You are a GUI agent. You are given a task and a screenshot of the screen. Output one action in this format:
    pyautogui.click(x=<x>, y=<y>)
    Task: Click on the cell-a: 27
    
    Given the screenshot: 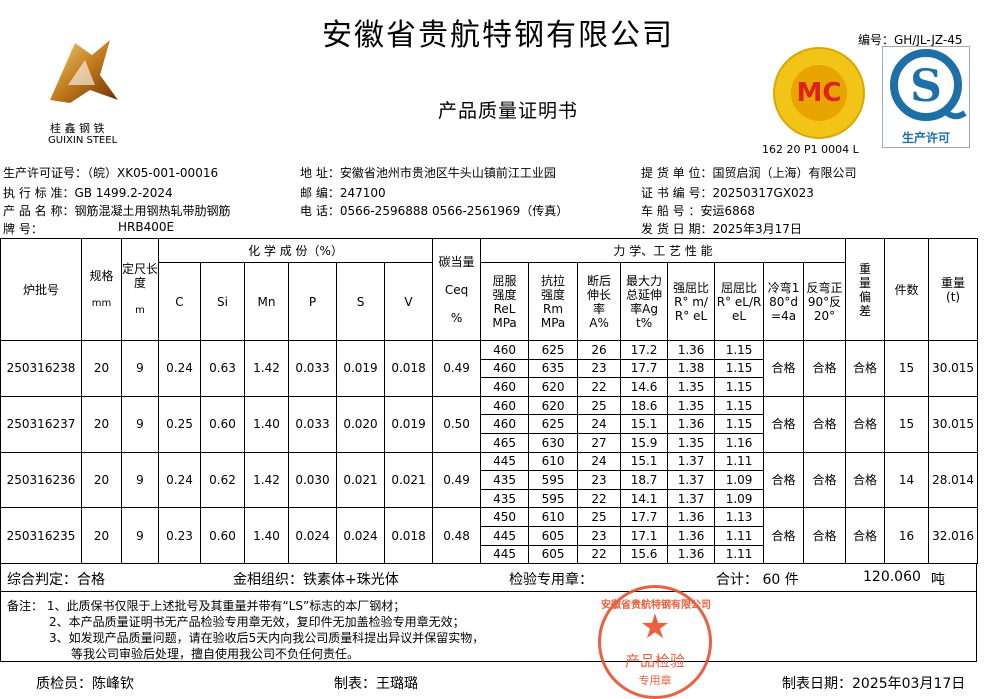 What is the action you would take?
    pyautogui.click(x=599, y=442)
    